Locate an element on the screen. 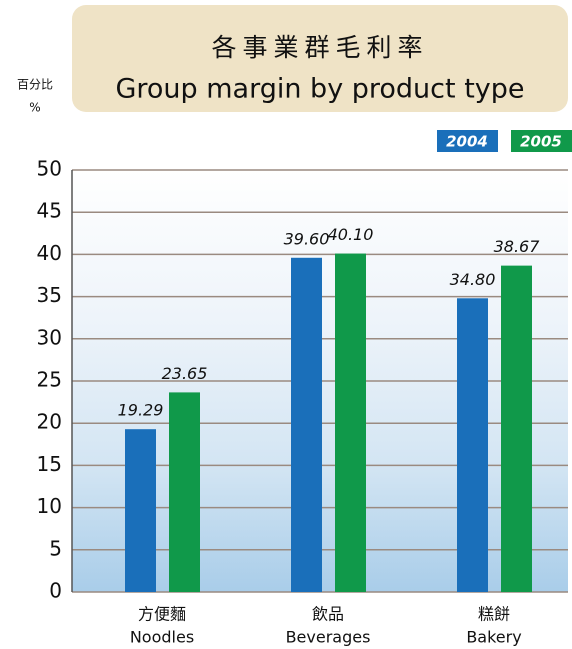 Image resolution: width=572 pixels, height=649 pixels. legend-label: 2004 is located at coordinates (467, 142).